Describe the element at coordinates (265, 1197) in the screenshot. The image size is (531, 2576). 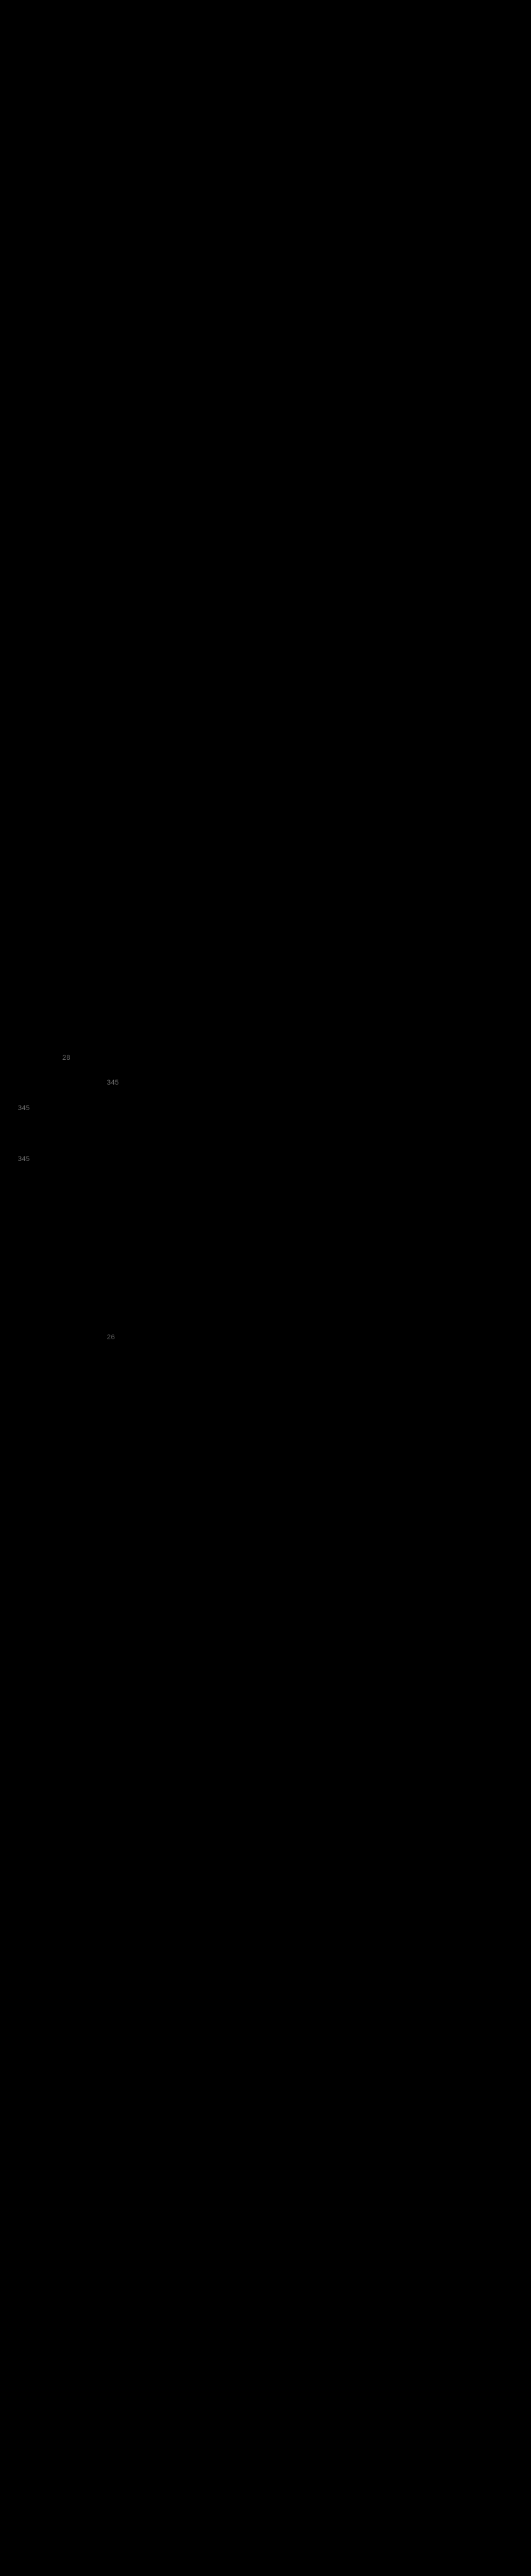
I see `faint-text-band: 28 345 345 345 26` at that location.